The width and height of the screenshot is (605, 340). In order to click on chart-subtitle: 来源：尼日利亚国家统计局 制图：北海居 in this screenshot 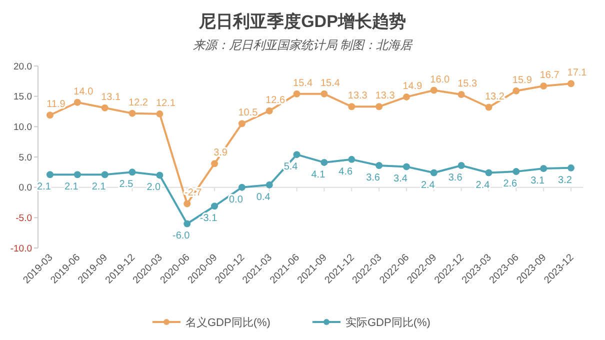, I will do `click(303, 45)`.